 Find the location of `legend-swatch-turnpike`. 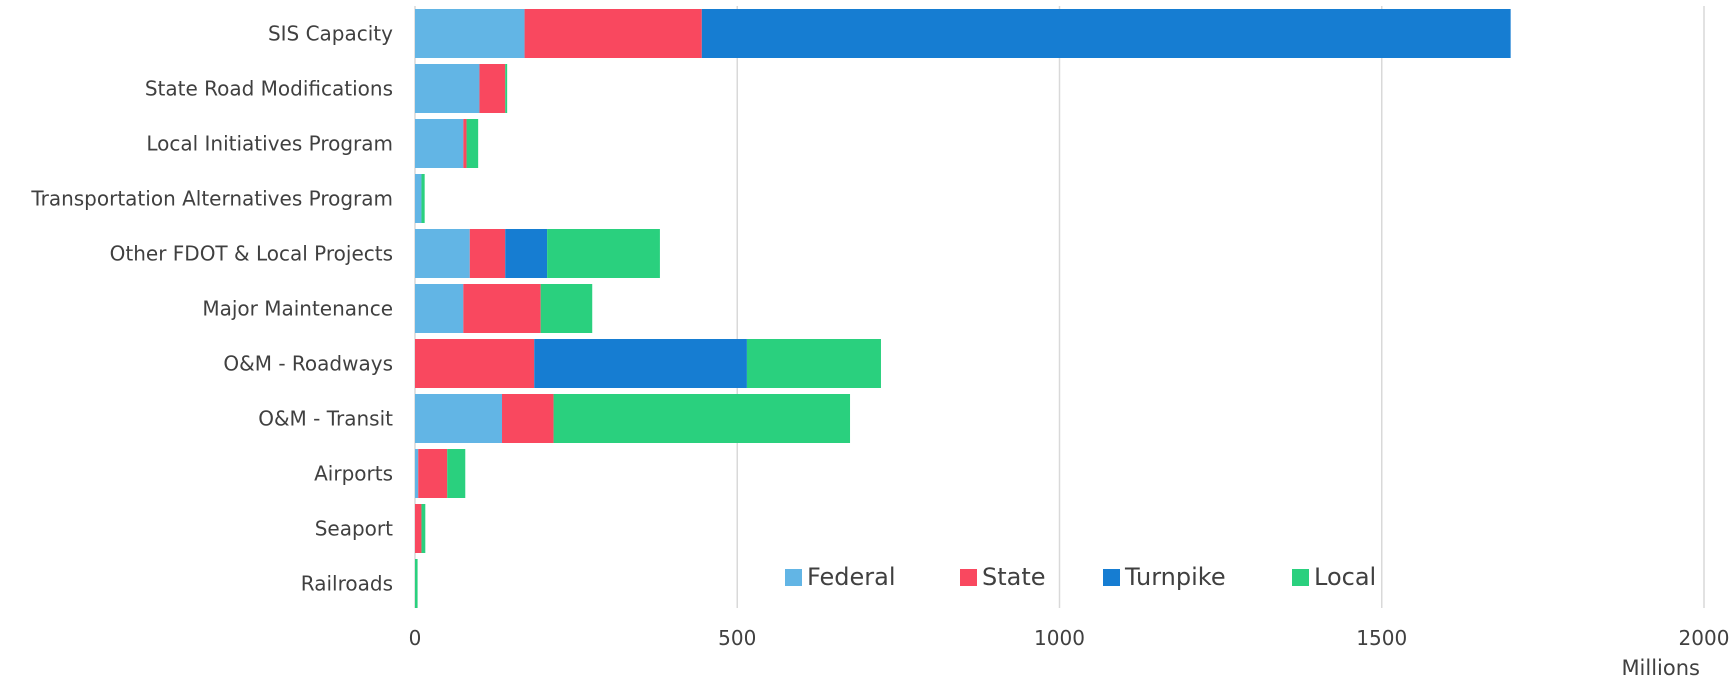

legend-swatch-turnpike is located at coordinates (1111, 577).